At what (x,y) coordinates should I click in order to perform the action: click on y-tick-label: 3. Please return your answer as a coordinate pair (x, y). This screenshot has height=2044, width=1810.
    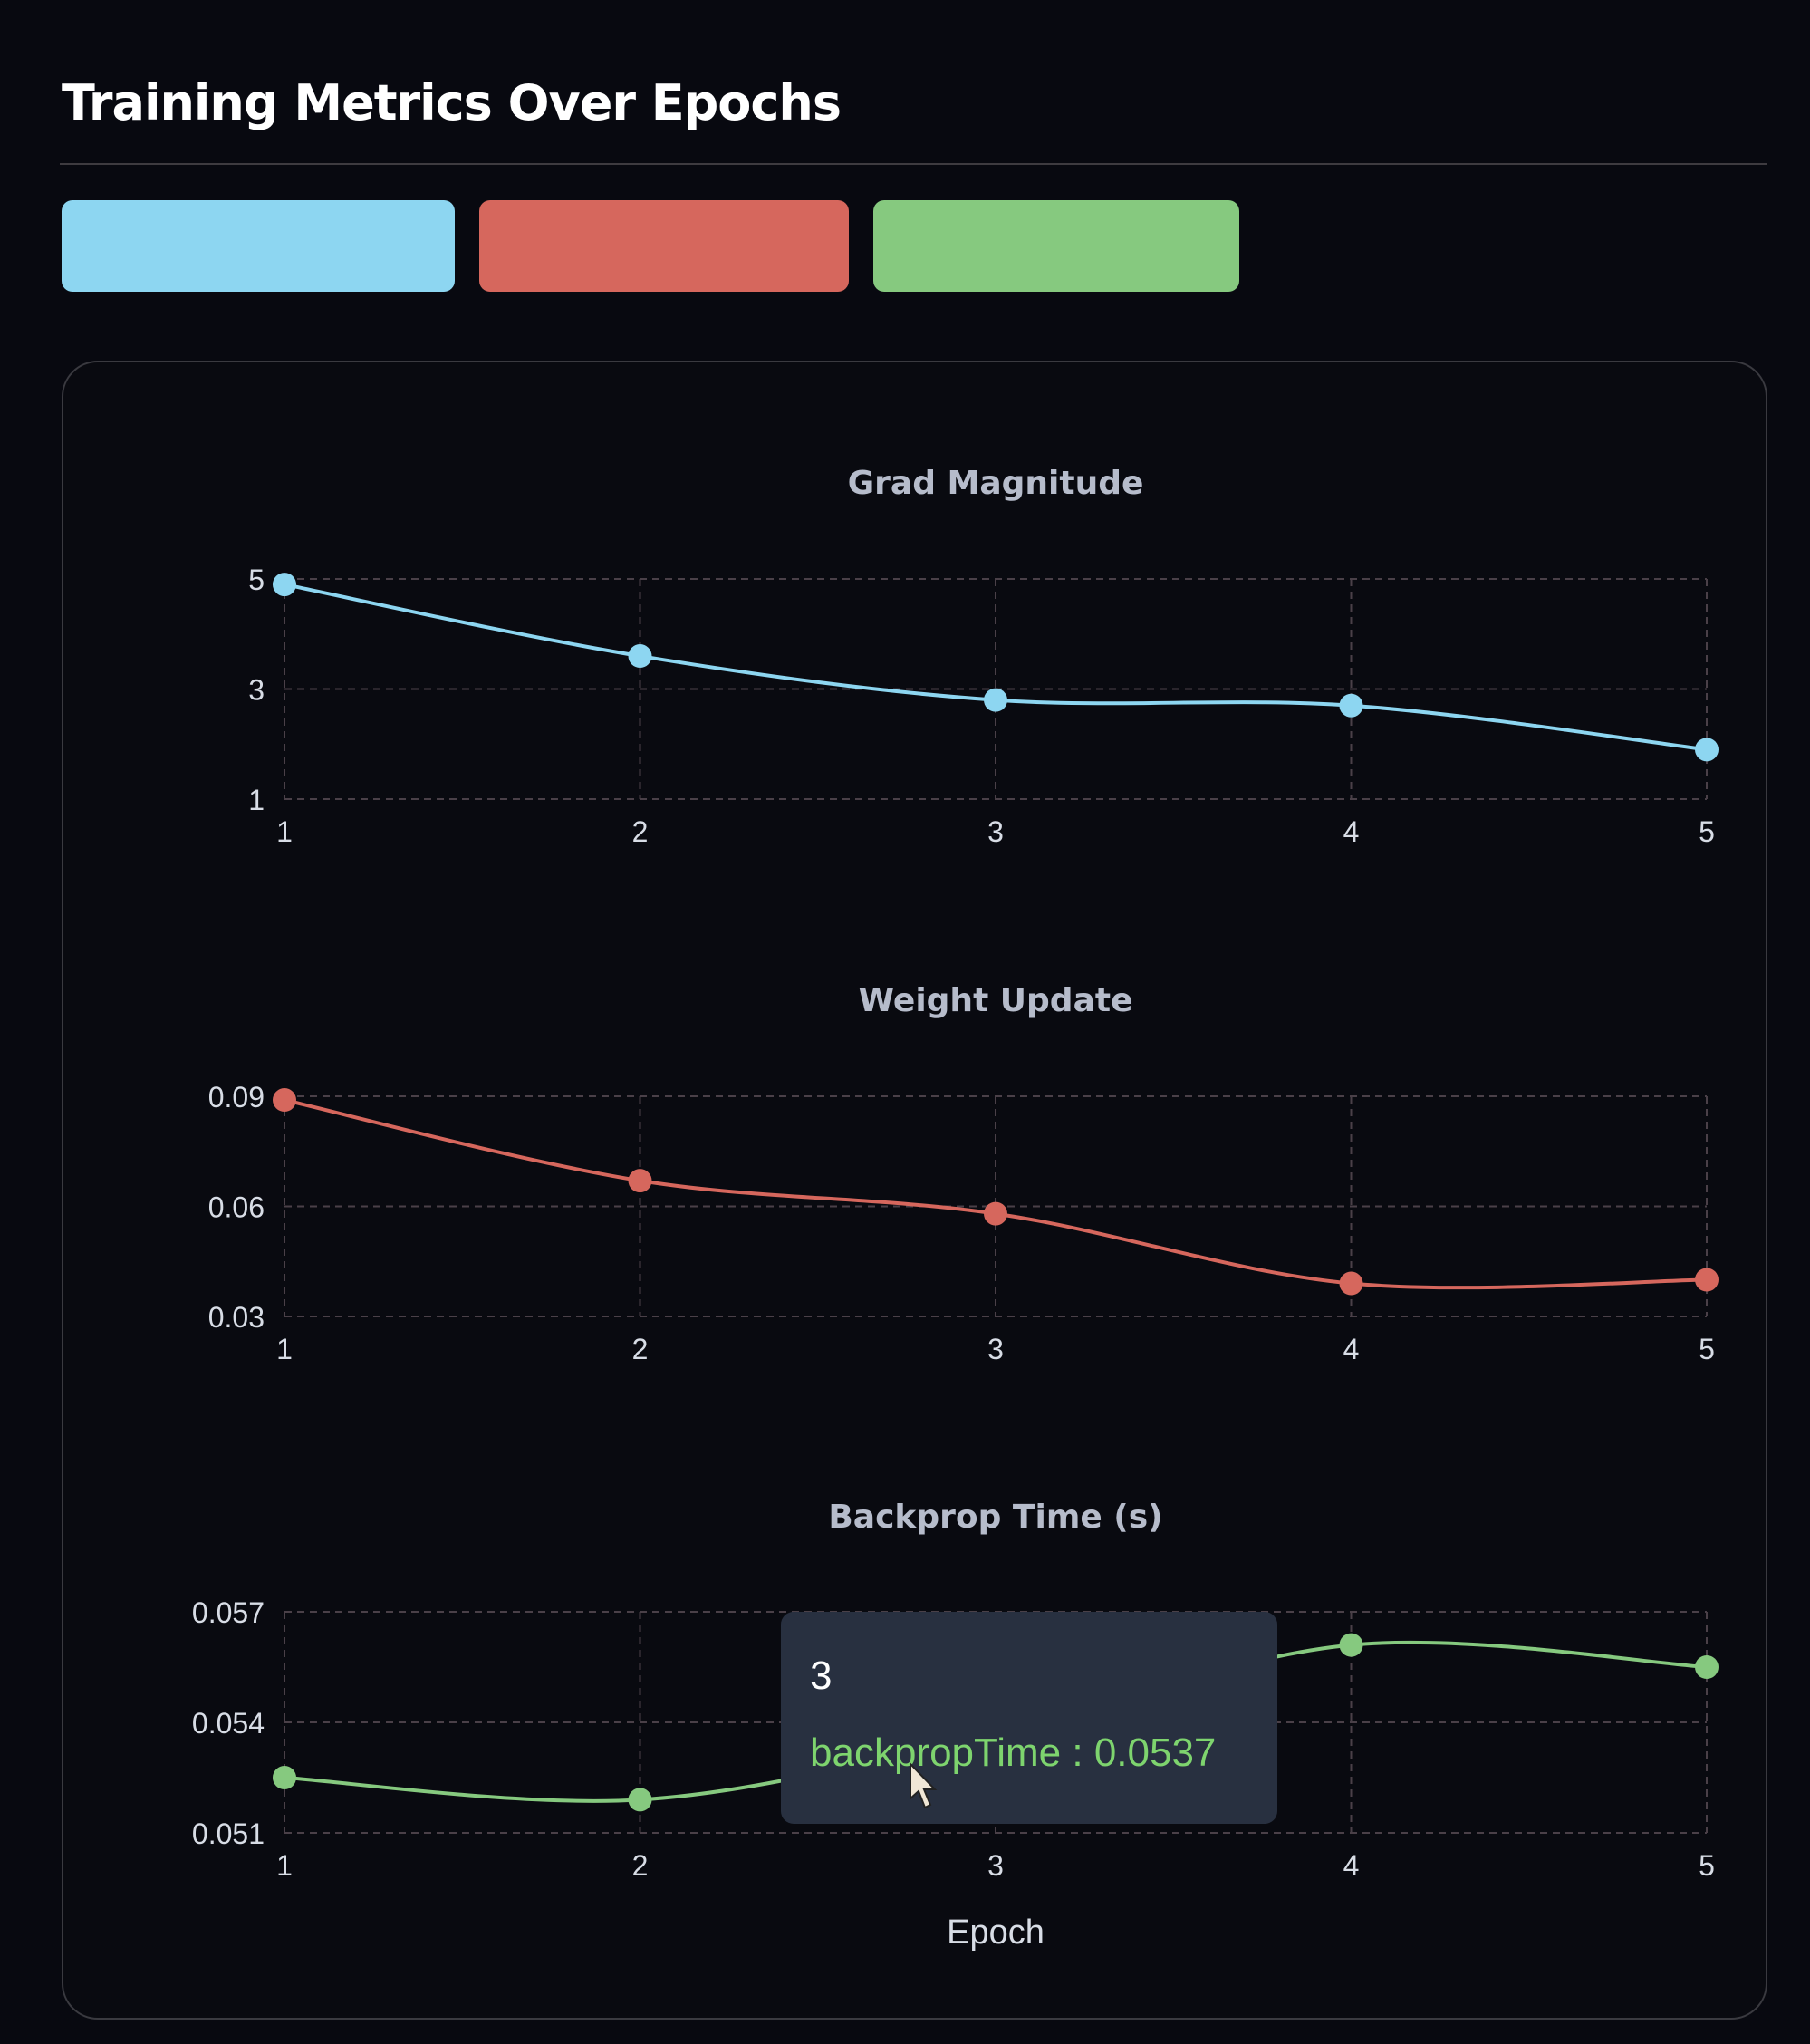
    Looking at the image, I should click on (256, 690).